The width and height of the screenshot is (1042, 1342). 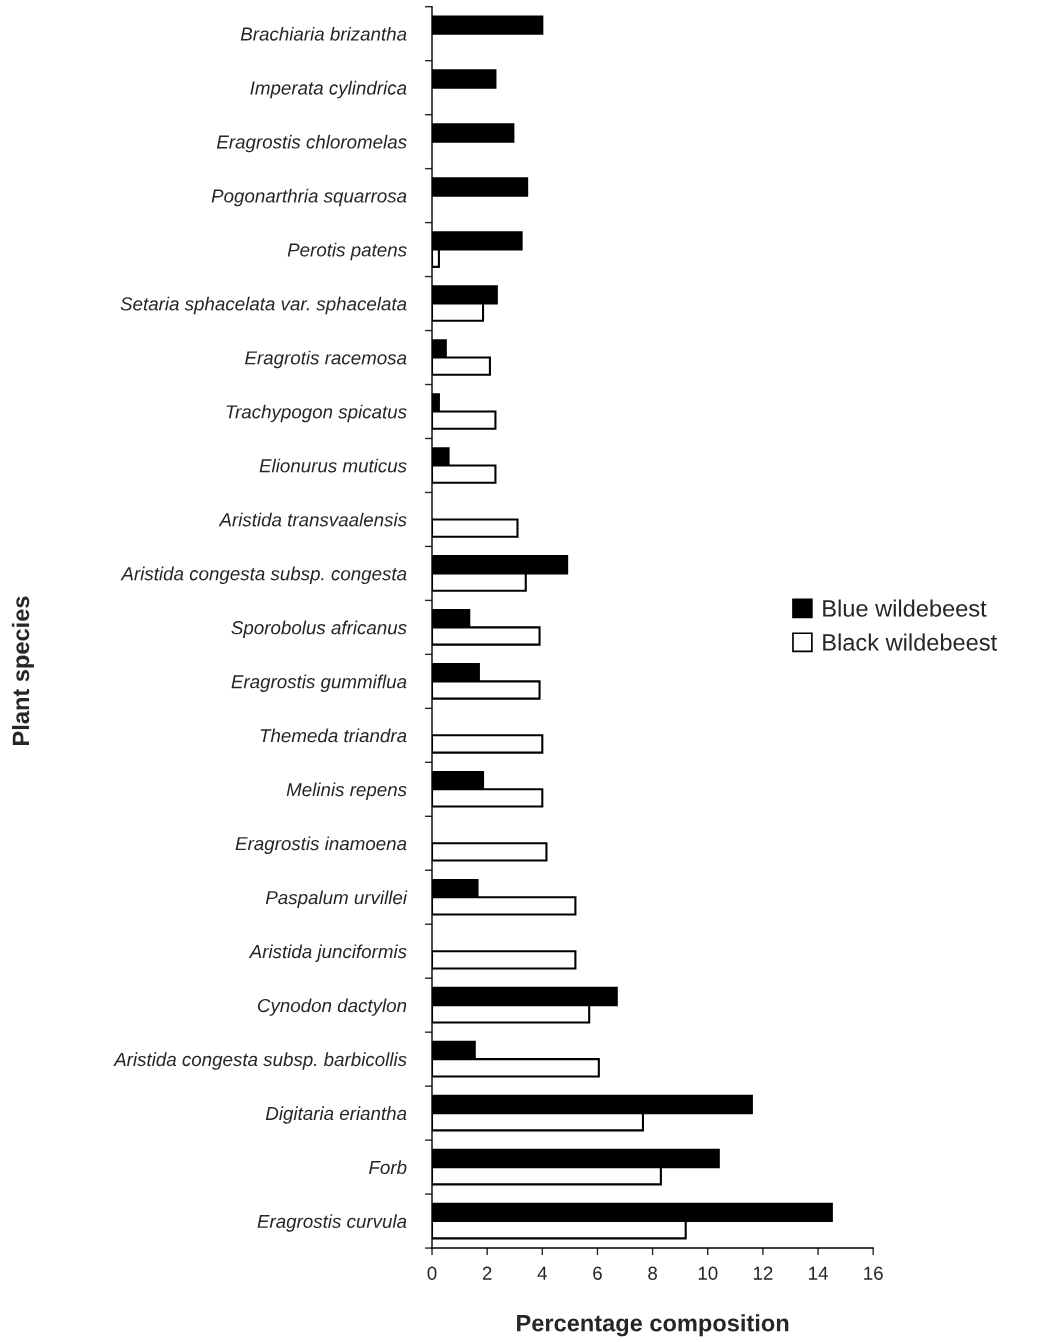 What do you see at coordinates (309, 197) in the screenshot?
I see `y-tick-label: Pogonarthria squarrosa` at bounding box center [309, 197].